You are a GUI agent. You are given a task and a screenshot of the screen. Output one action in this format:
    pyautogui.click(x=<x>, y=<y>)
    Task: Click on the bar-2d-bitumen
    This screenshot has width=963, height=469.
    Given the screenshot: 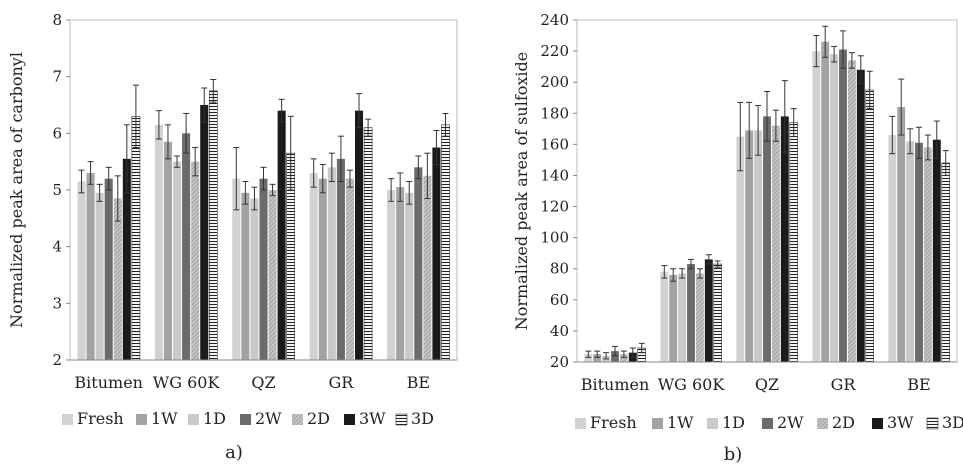 What is the action you would take?
    pyautogui.click(x=117, y=279)
    